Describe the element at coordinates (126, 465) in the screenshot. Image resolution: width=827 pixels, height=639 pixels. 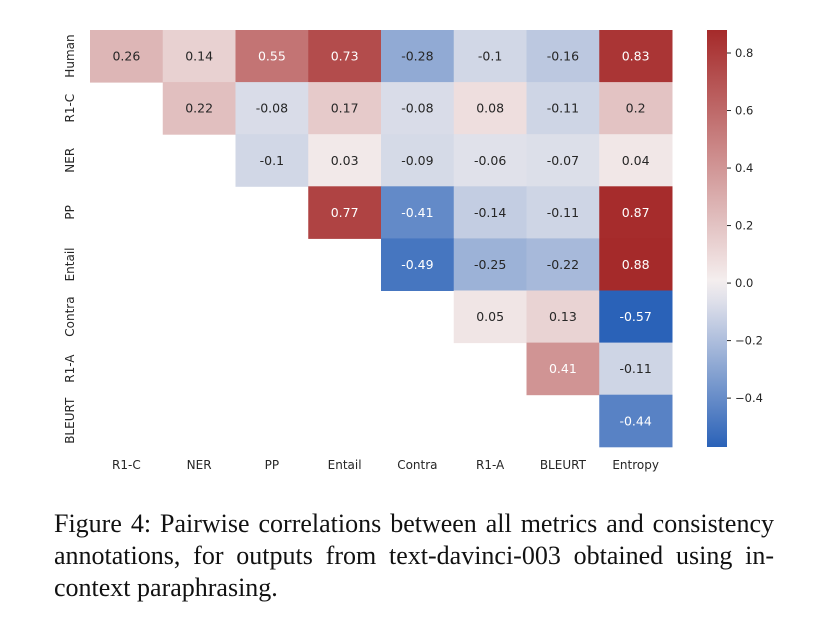
I see `col-label-r1-c: R1-C` at that location.